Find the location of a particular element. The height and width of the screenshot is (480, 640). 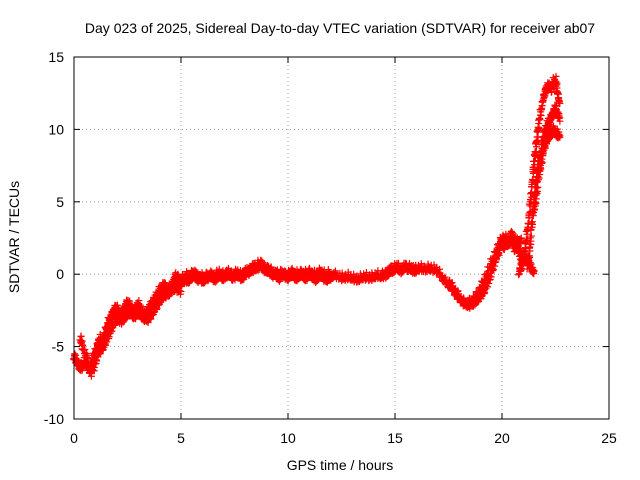

x-tick-label-0: 0 is located at coordinates (74, 438).